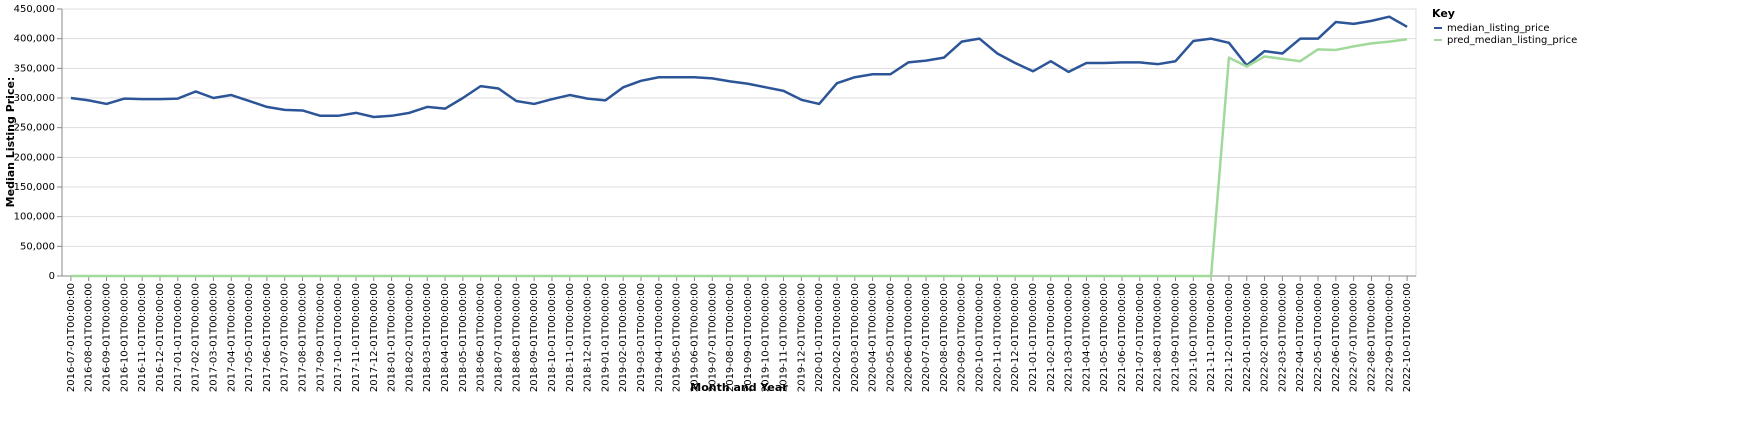 This screenshot has height=447, width=1759. Describe the element at coordinates (855, 337) in the screenshot. I see `x-tick-label: 2020-03-01T00:00:00` at that location.